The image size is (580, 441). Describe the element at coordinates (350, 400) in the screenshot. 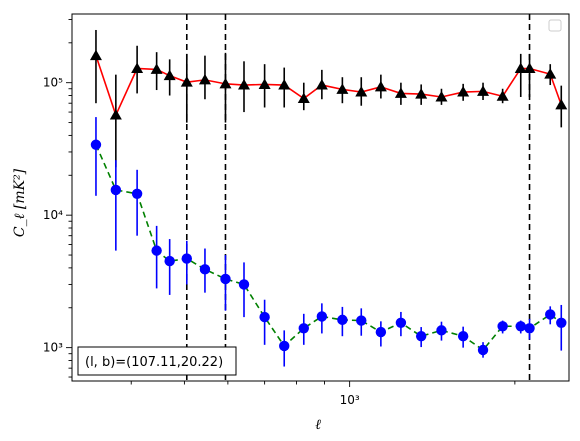

I see `x-tick-label: 10³` at that location.